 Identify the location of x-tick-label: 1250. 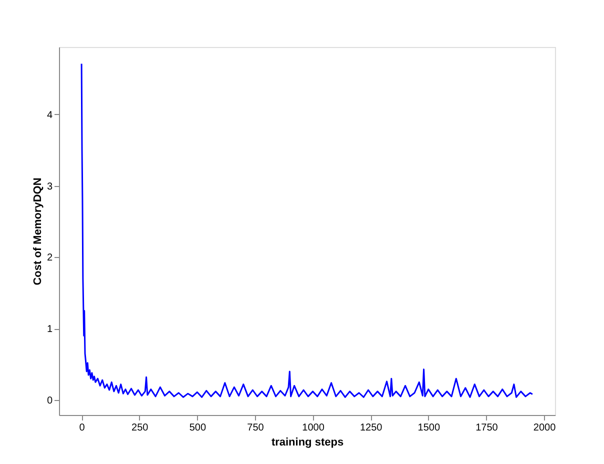
(371, 428).